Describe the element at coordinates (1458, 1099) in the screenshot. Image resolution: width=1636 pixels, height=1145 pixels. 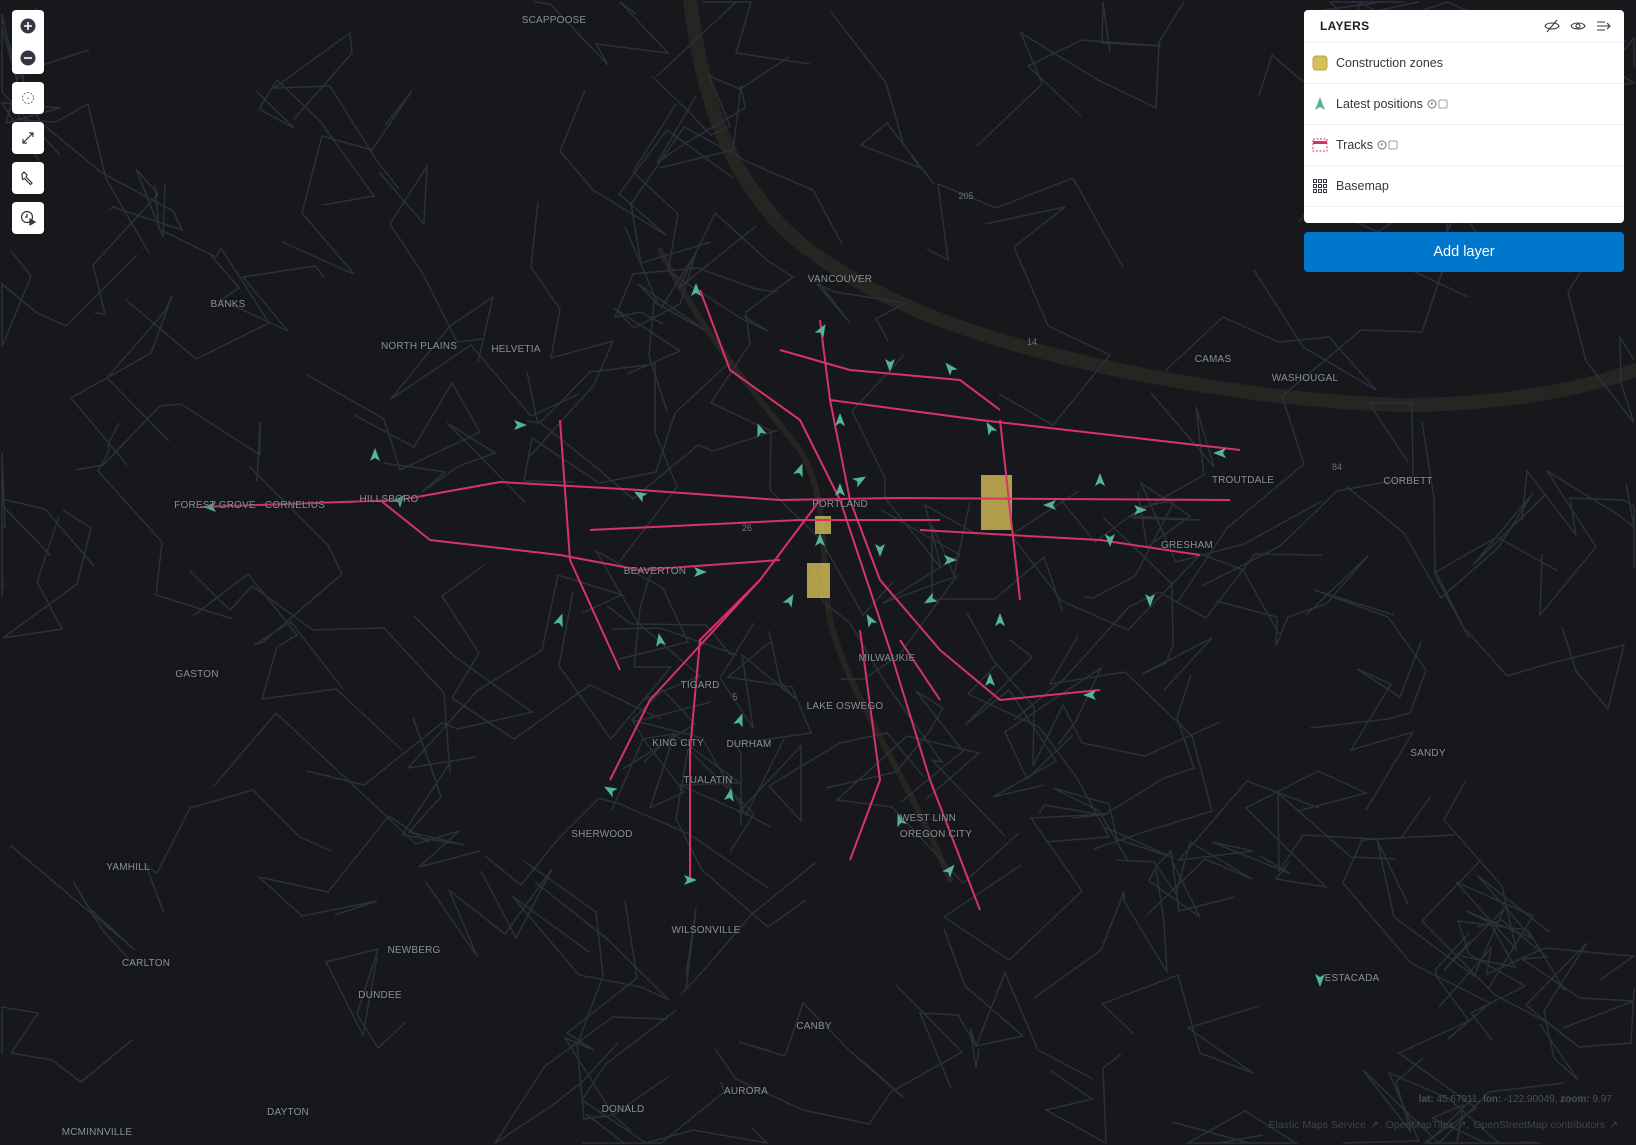
I see `lat-value: 45.67911,` at that location.